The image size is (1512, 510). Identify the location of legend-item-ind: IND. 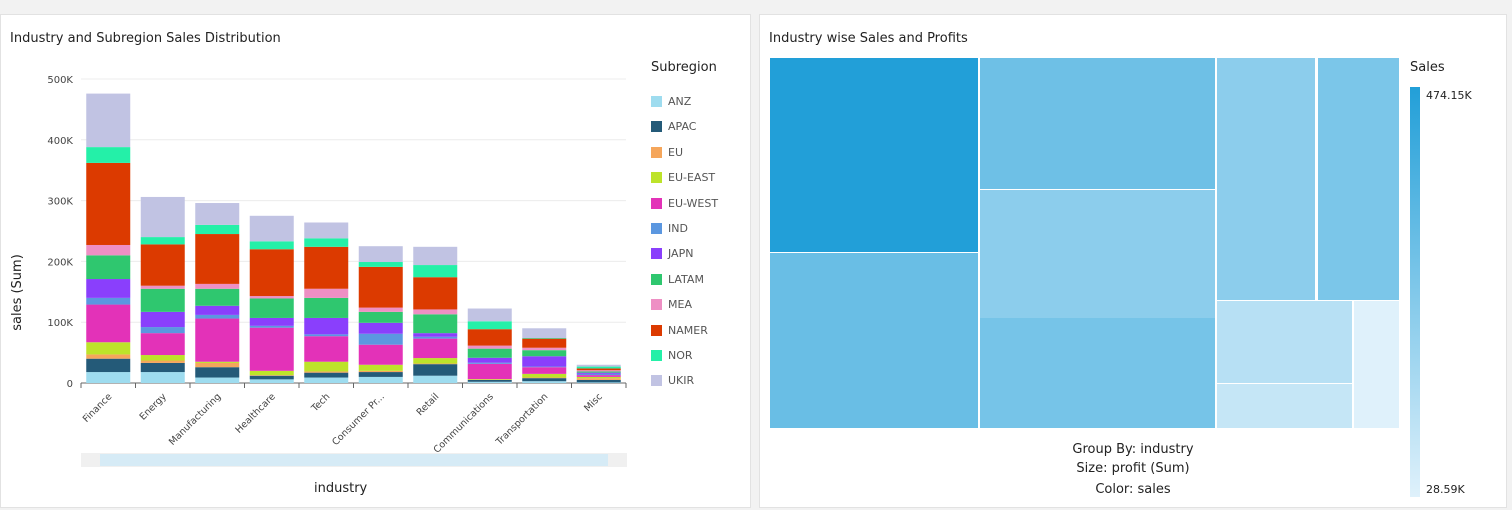
(669, 228).